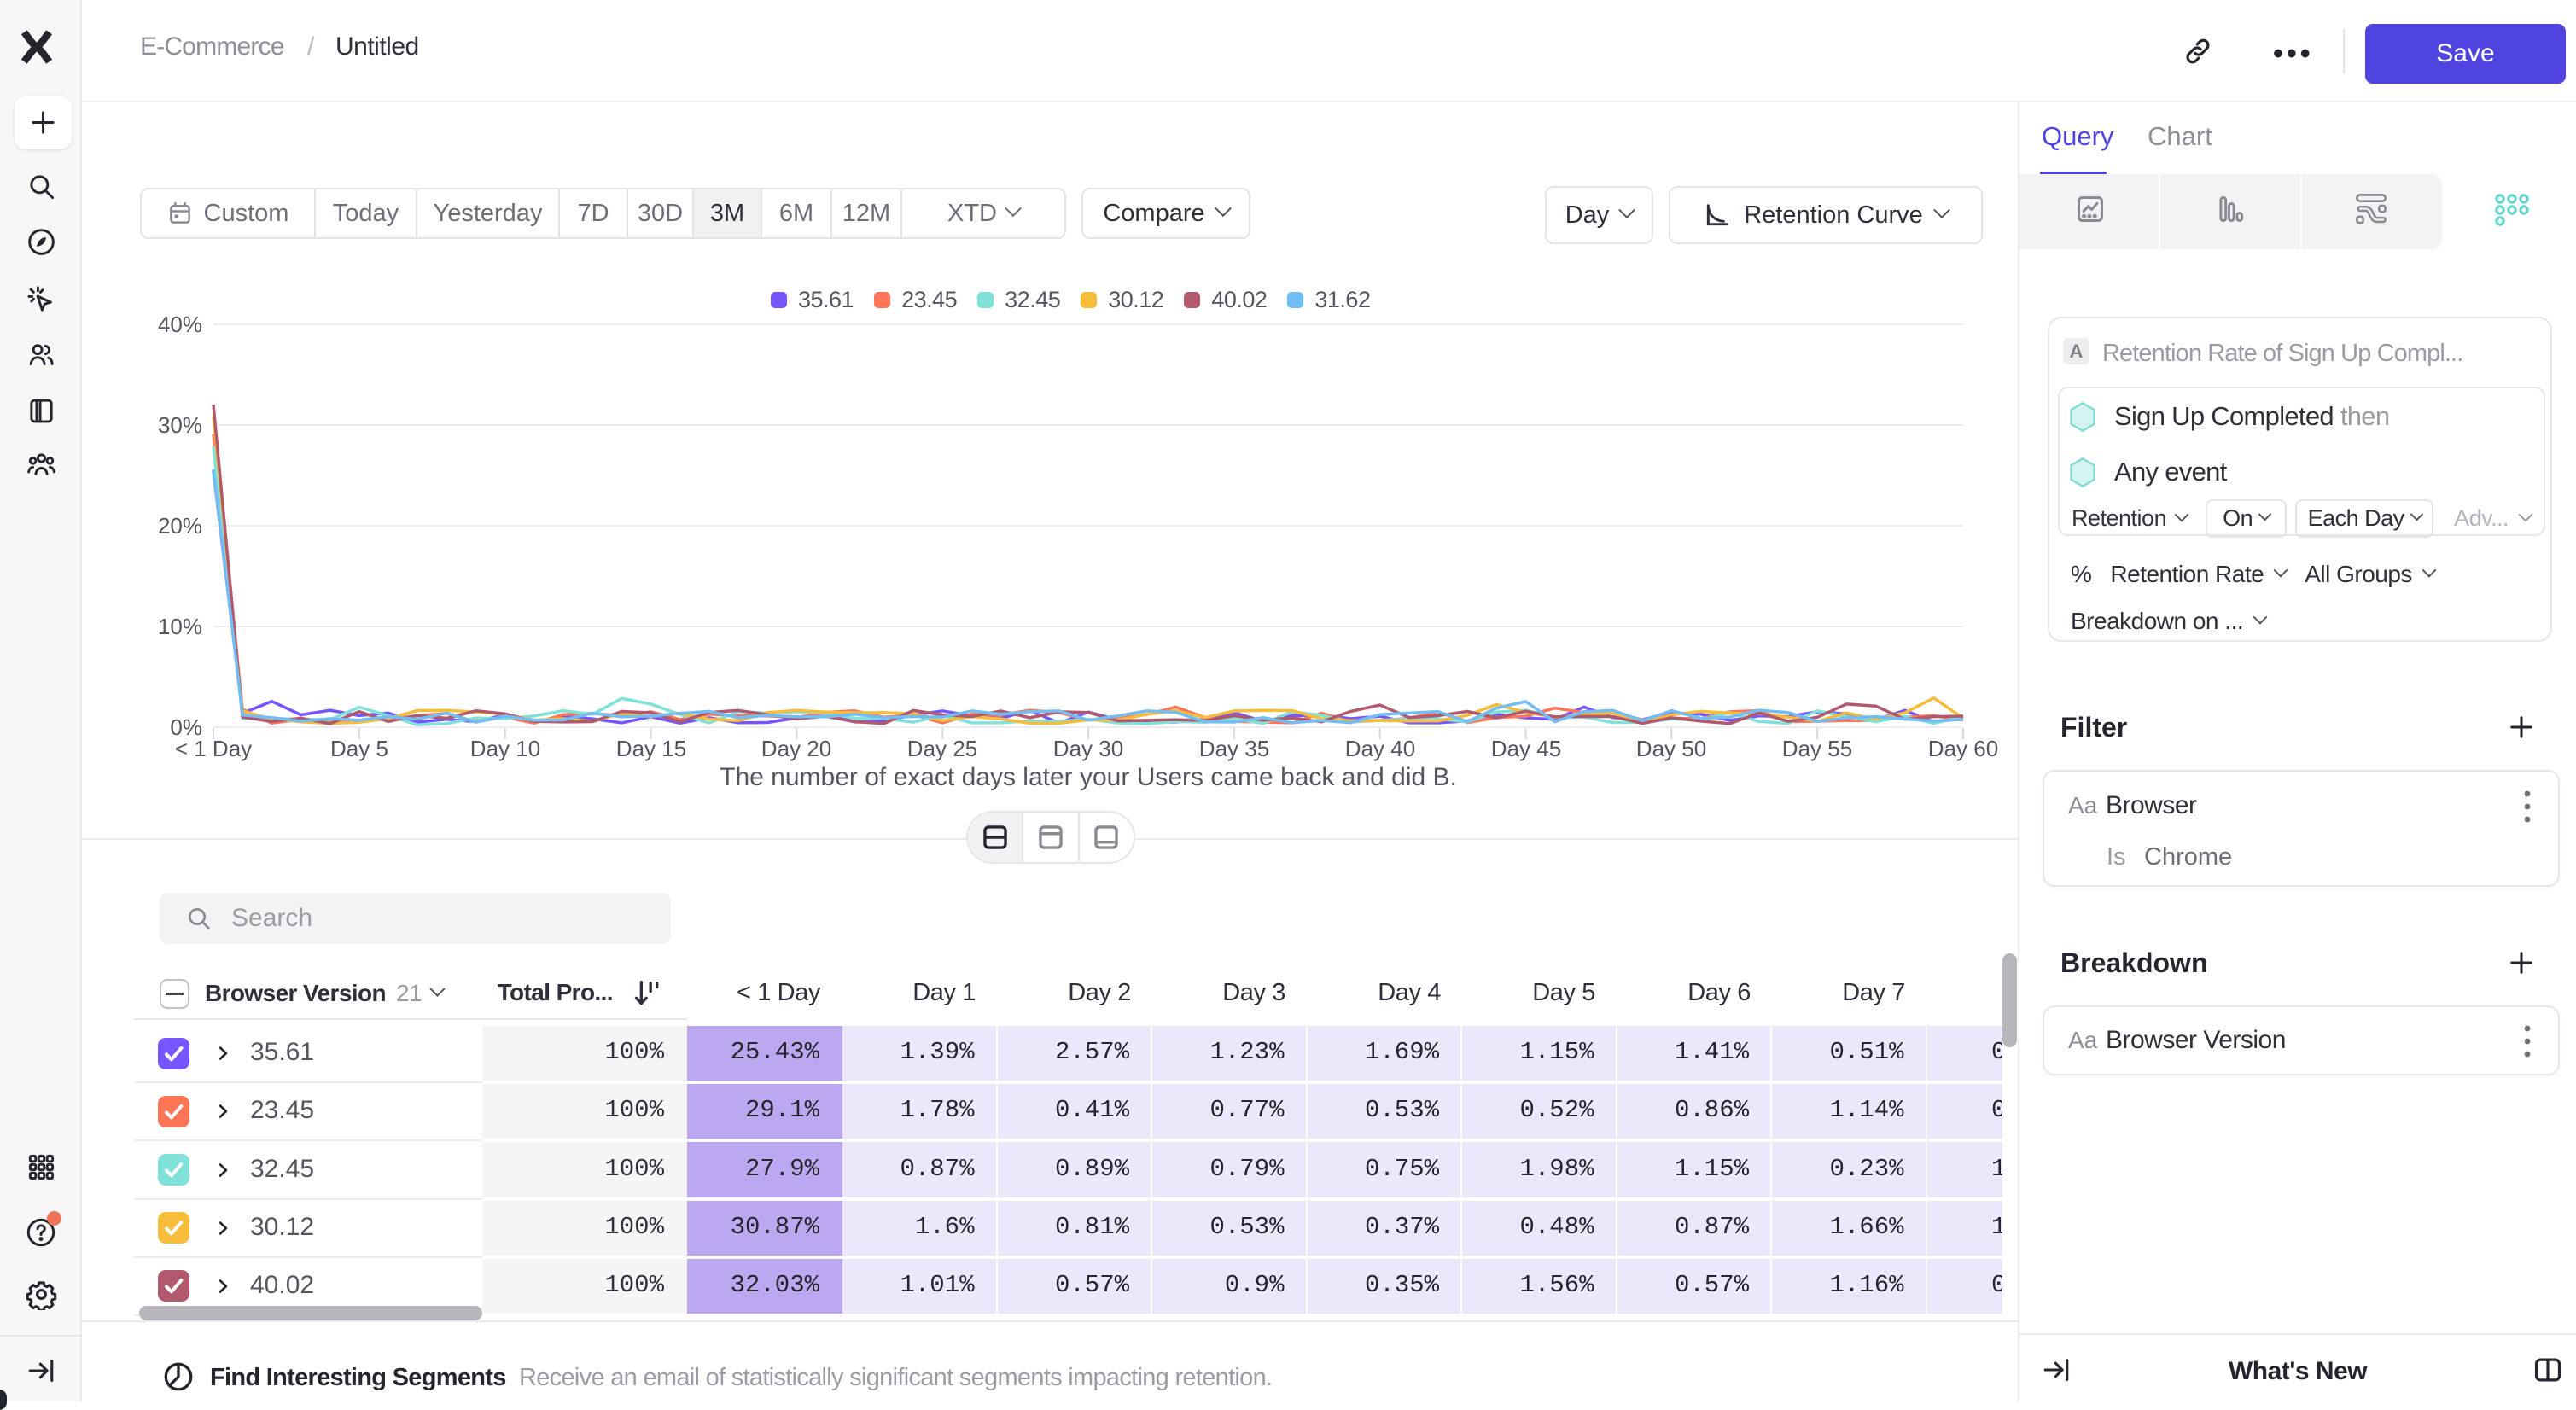 Image resolution: width=2576 pixels, height=1410 pixels. I want to click on svg-text: Day 5, so click(359, 748).